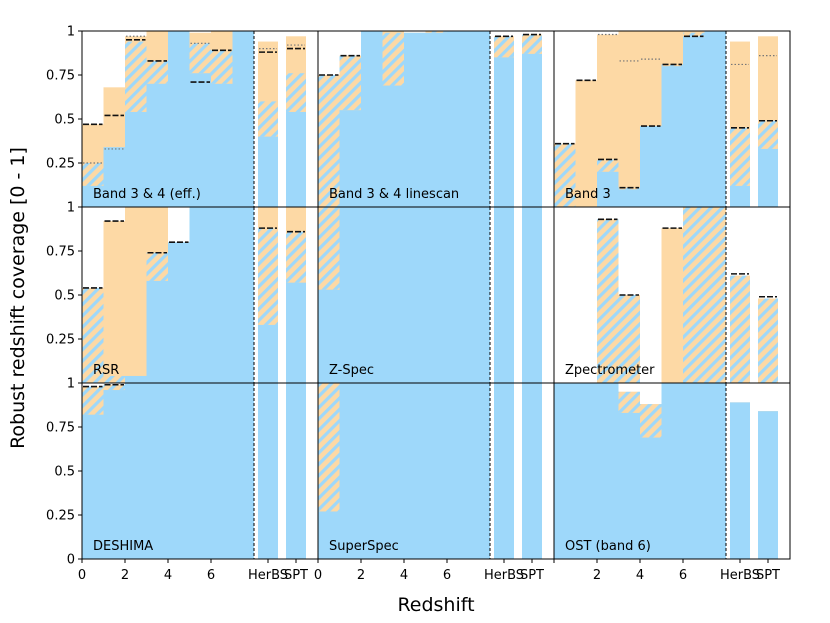 The width and height of the screenshot is (830, 623). I want to click on x-tick-label-6-2: 4, so click(168, 575).